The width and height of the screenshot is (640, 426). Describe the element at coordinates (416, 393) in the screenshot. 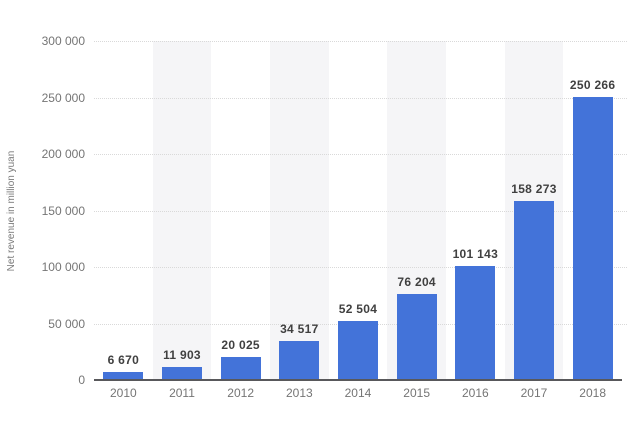

I see `x-tick-label: 2015` at that location.